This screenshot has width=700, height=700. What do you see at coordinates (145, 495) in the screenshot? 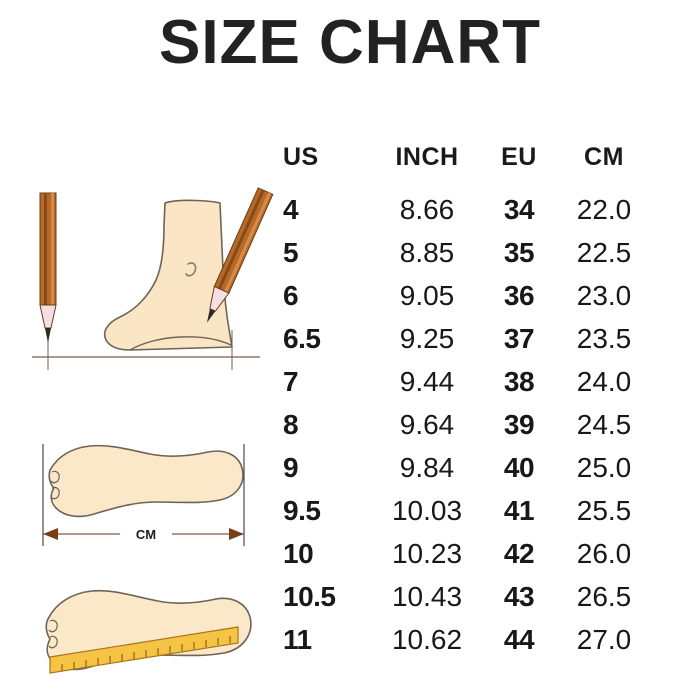
I see `footprint-cm-illustration: CM` at bounding box center [145, 495].